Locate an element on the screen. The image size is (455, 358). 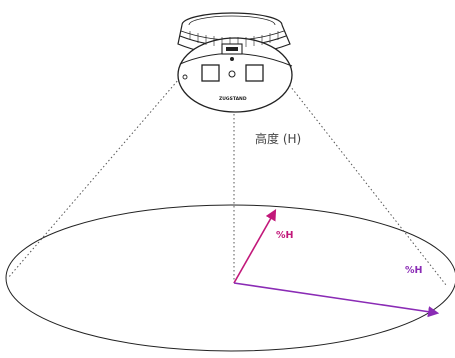
radius-outer-arrow is located at coordinates (336, 300).